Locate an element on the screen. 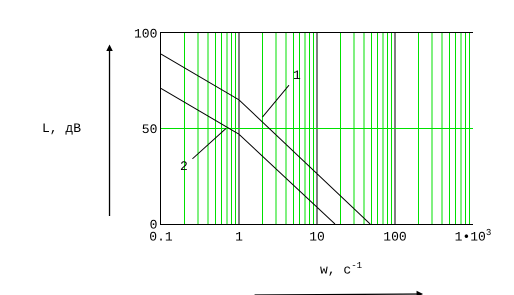 The width and height of the screenshot is (514, 295). y-tick-label: 50 is located at coordinates (150, 130).